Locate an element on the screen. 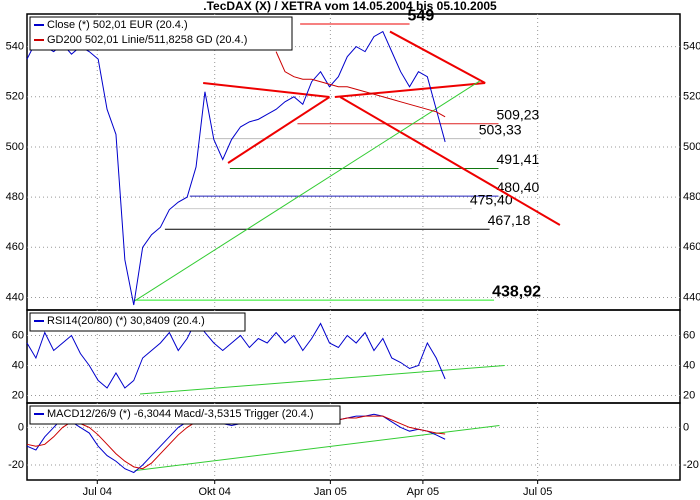 This screenshot has height=500, width=700. level-label: 509,23 is located at coordinates (518, 114).